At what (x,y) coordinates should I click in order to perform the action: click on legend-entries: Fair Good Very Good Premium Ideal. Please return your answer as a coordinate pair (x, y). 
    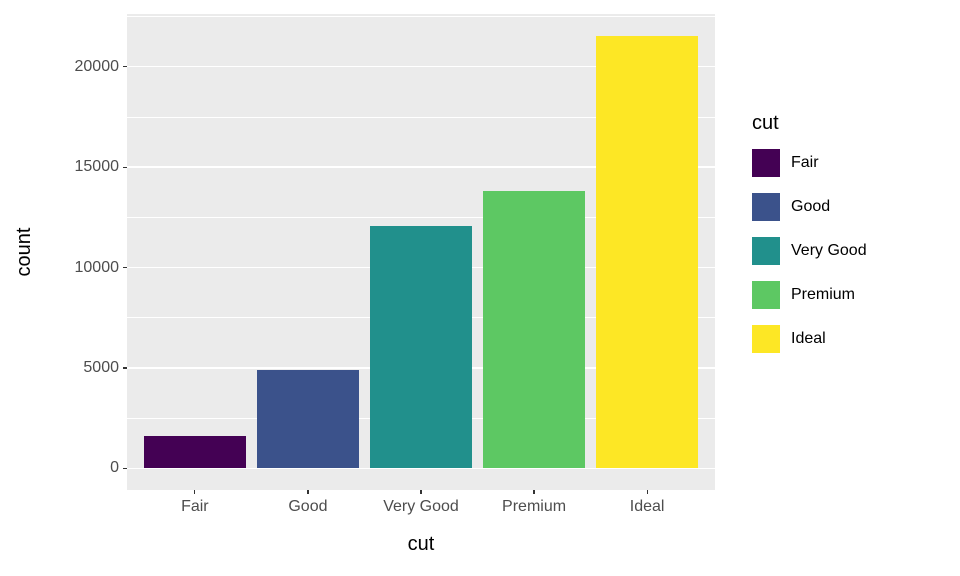
    Looking at the image, I should click on (809, 251).